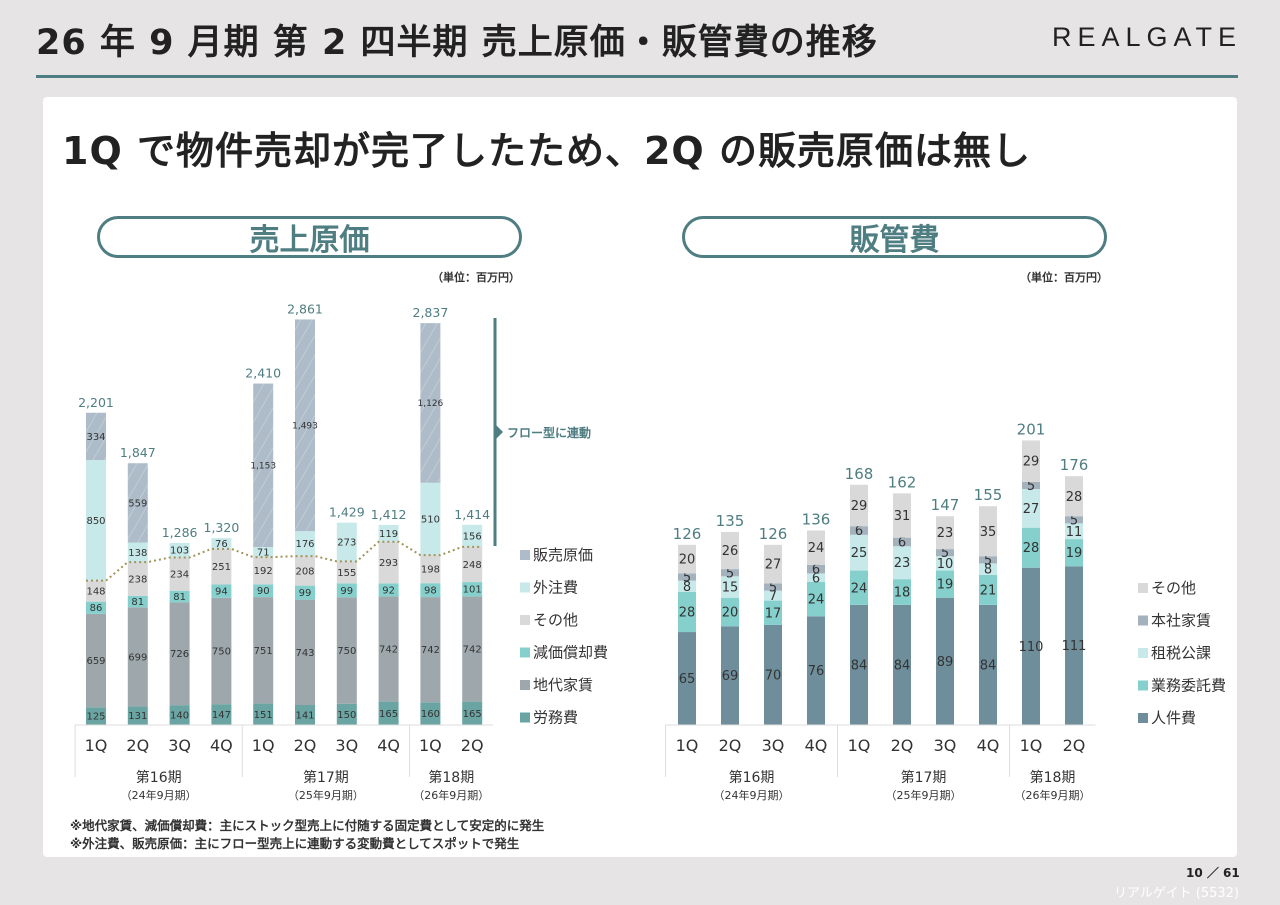  I want to click on quarter-tick-label: 1Q, so click(859, 745).